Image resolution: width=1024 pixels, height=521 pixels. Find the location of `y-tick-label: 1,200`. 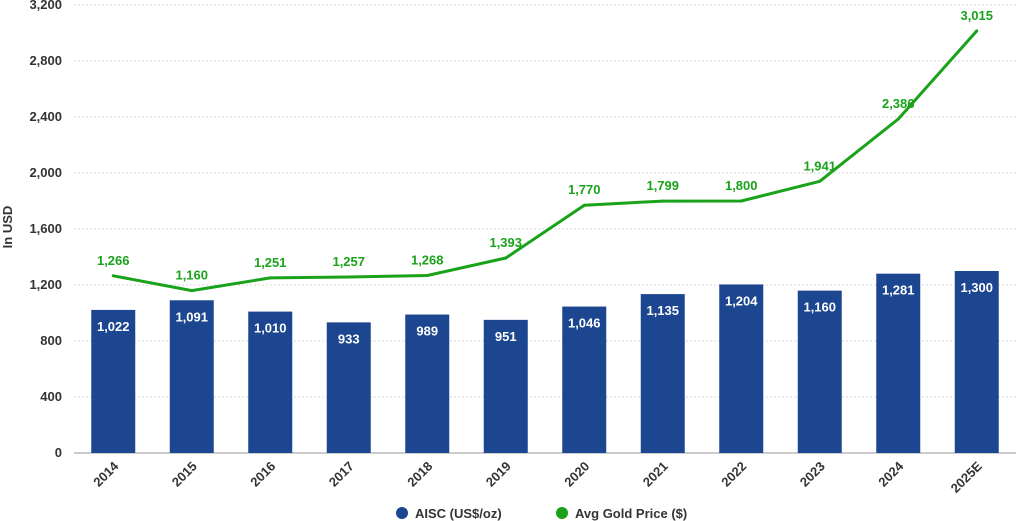

y-tick-label: 1,200 is located at coordinates (45, 284).